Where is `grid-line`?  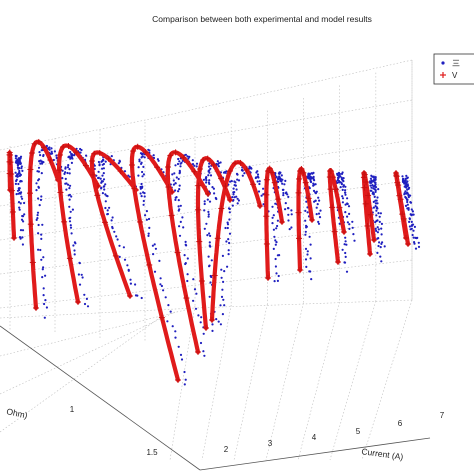
grid-line is located at coordinates (206, 284).